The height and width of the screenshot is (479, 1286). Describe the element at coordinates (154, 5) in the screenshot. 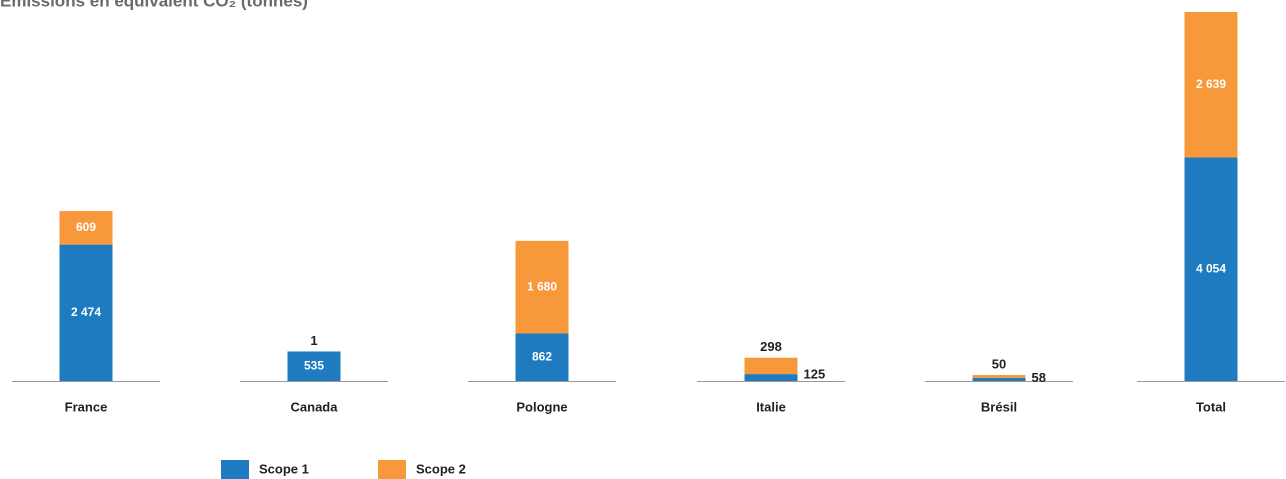

I see `chart-title: Emissions en équivalent CO₂ (tonnes)` at that location.